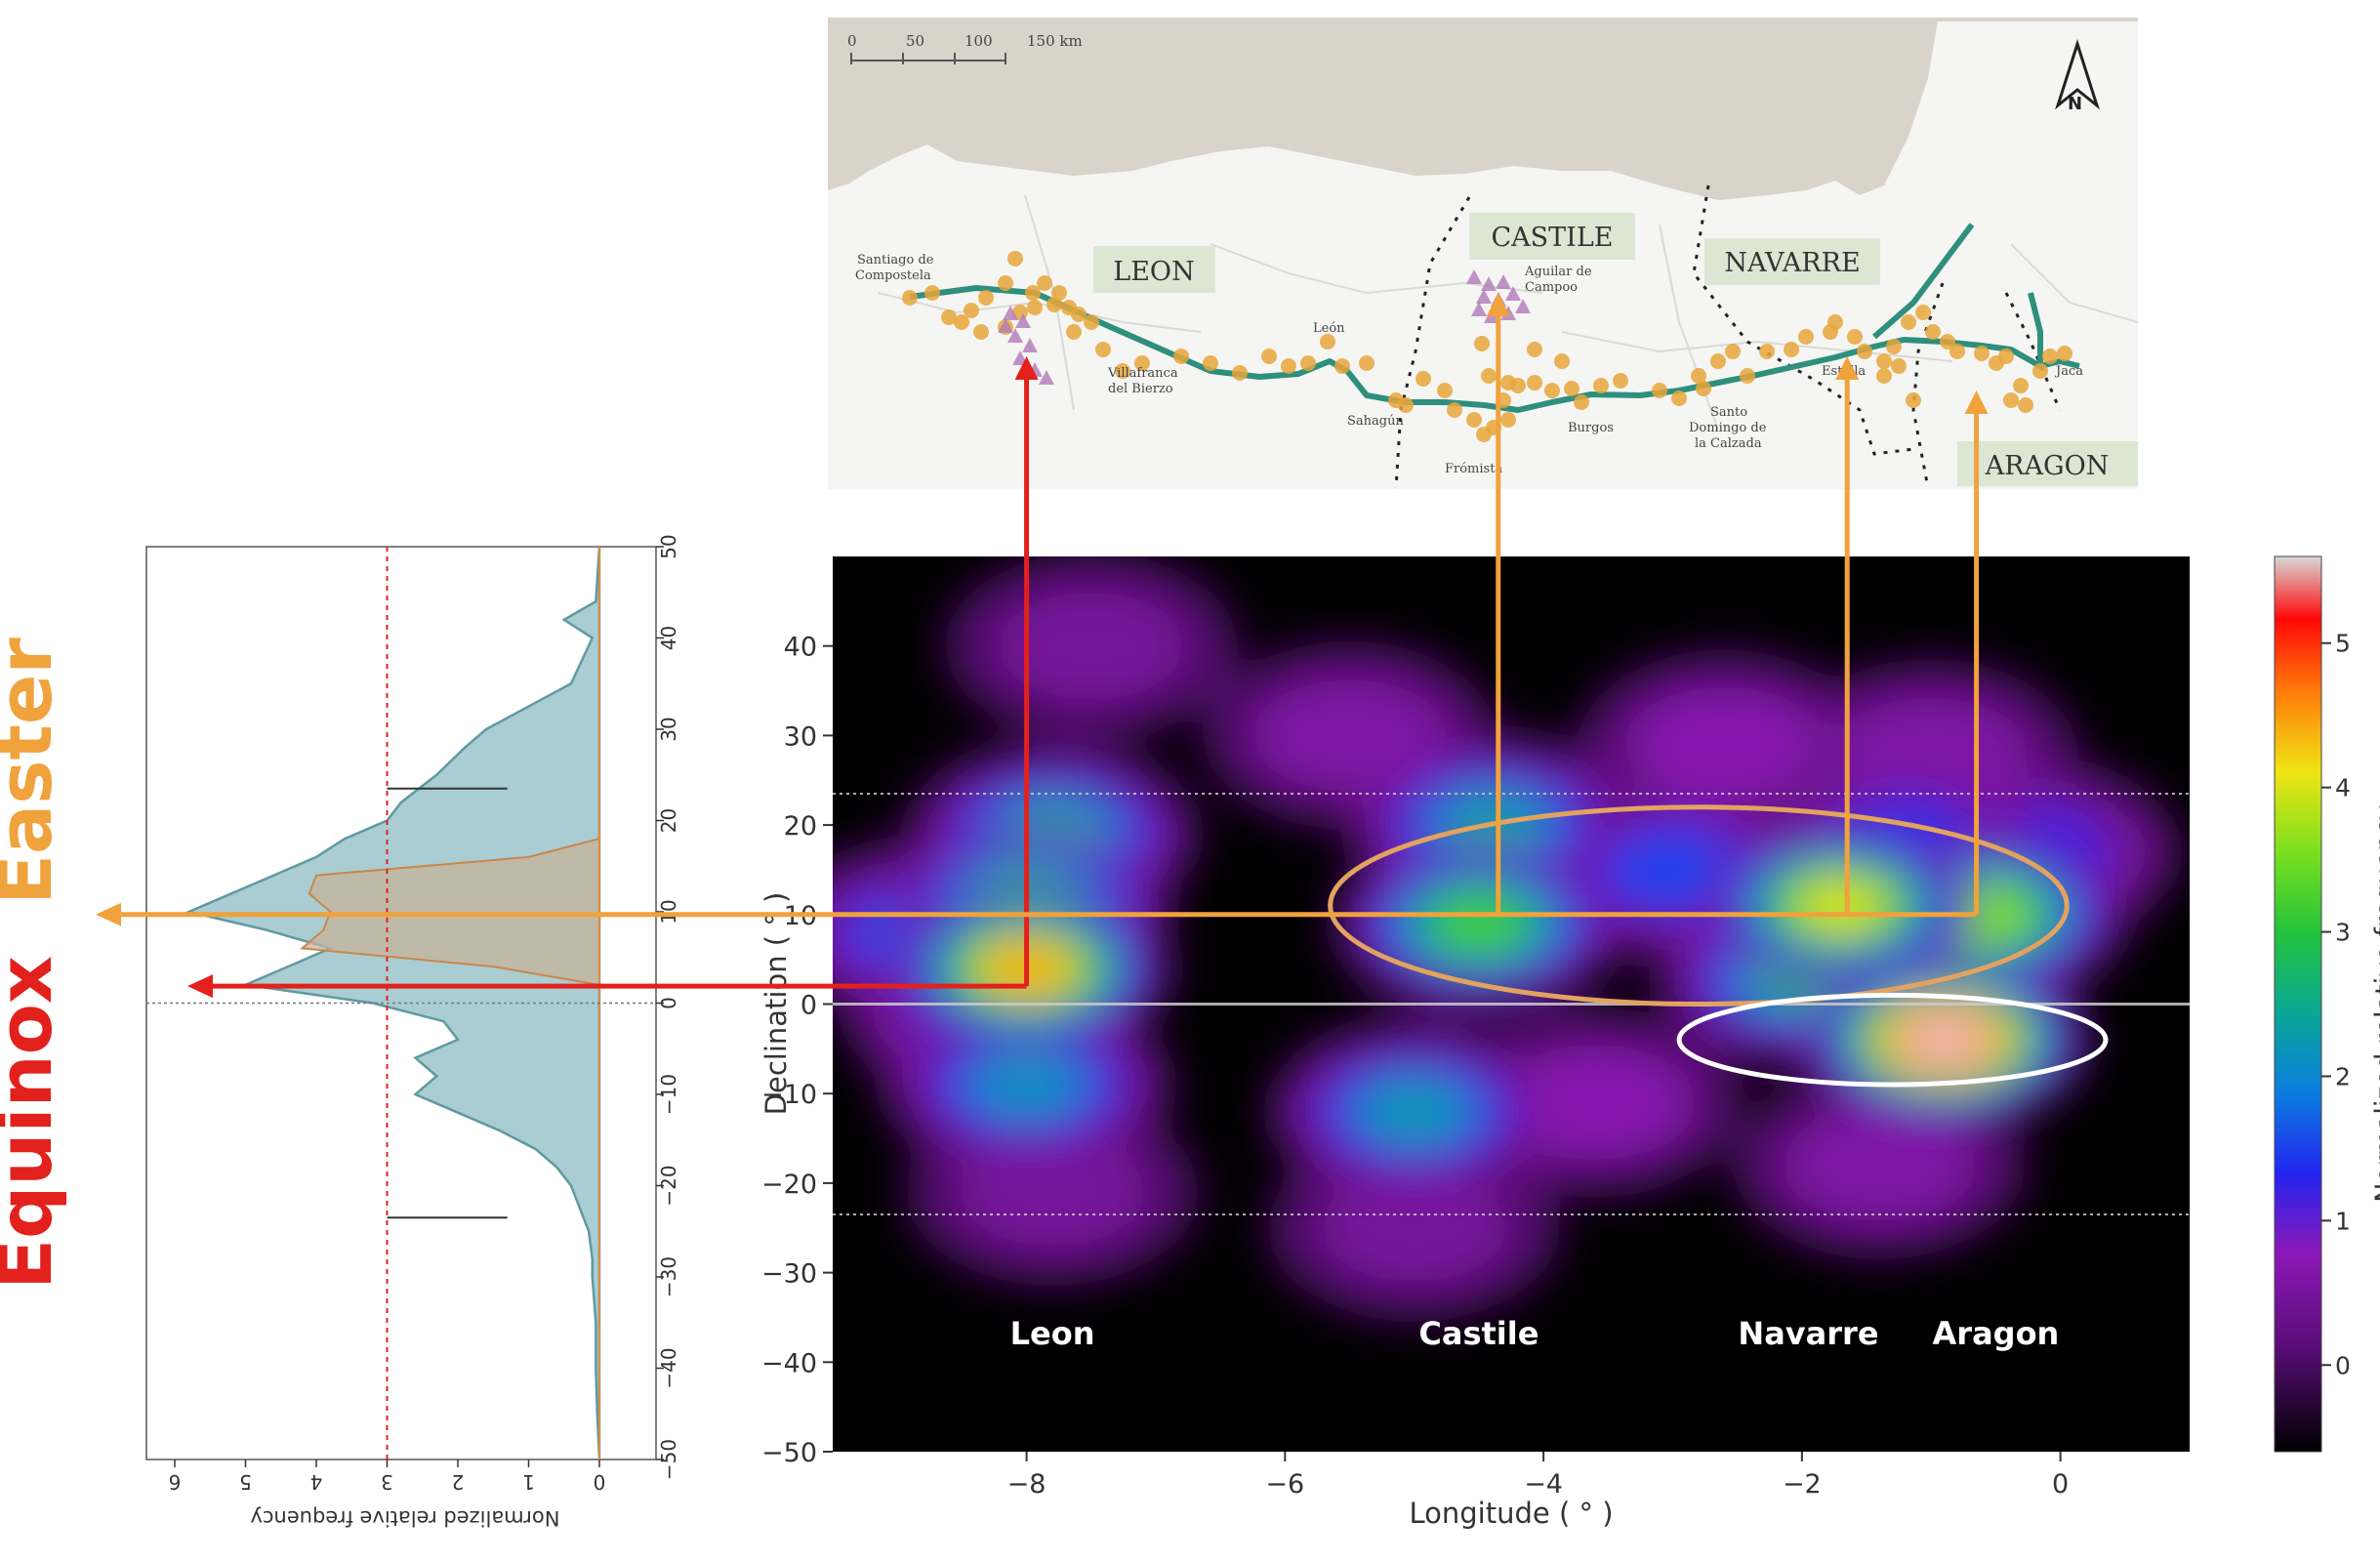  Describe the element at coordinates (668, 1094) in the screenshot. I see `hist-dec-label-6: −10` at that location.